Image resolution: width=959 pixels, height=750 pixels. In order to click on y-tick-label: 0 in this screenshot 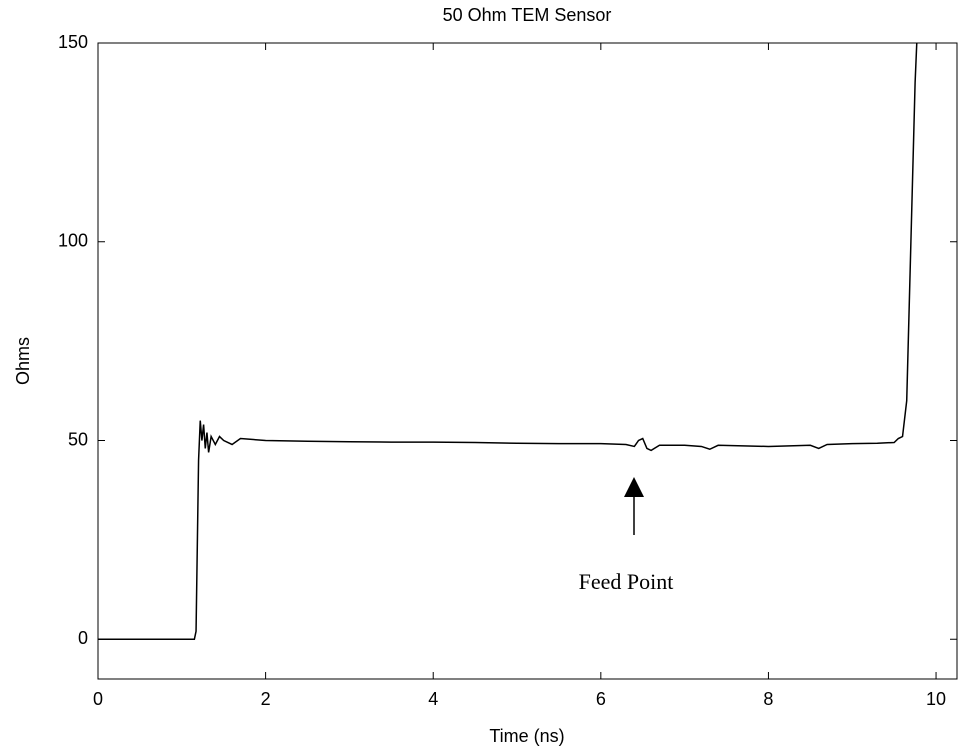, I will do `click(83, 638)`.